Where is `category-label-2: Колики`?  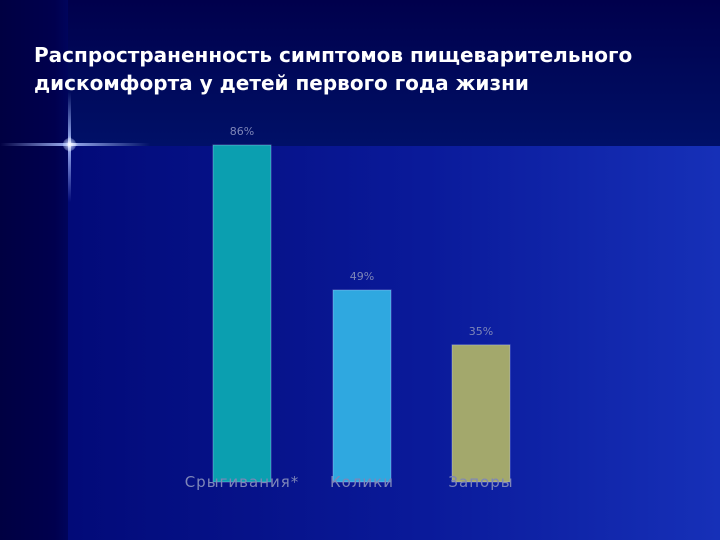 category-label-2: Колики is located at coordinates (362, 482).